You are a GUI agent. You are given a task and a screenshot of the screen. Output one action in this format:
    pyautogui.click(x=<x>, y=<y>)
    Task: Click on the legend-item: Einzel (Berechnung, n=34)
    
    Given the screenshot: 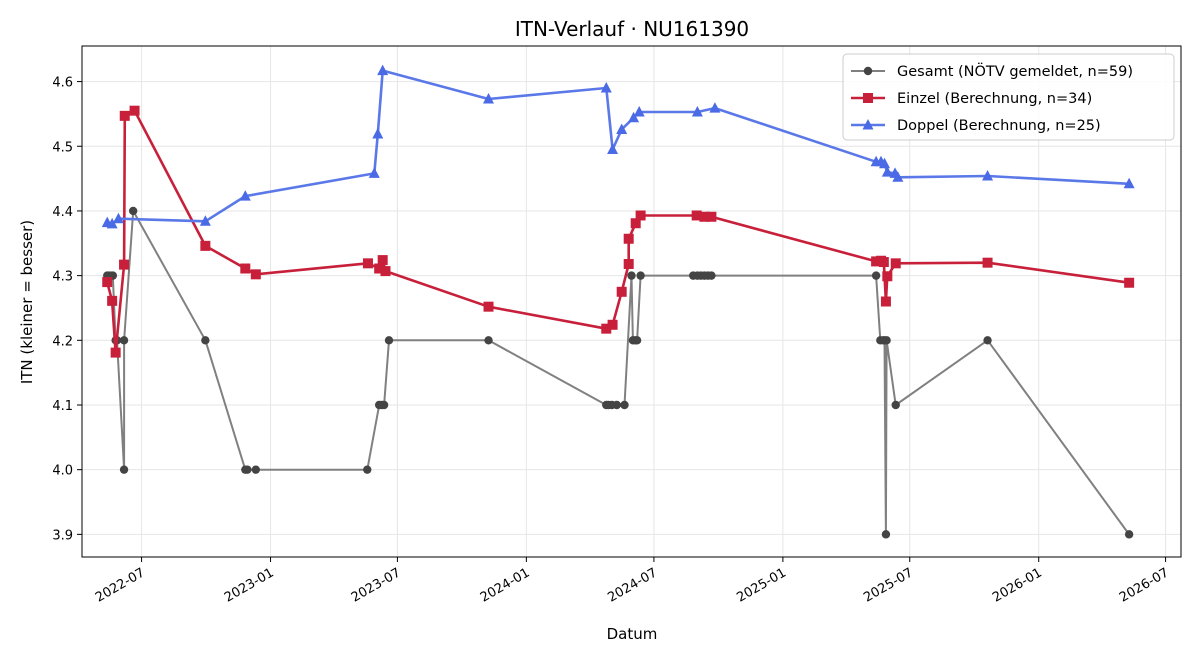 What is the action you would take?
    pyautogui.click(x=971, y=99)
    